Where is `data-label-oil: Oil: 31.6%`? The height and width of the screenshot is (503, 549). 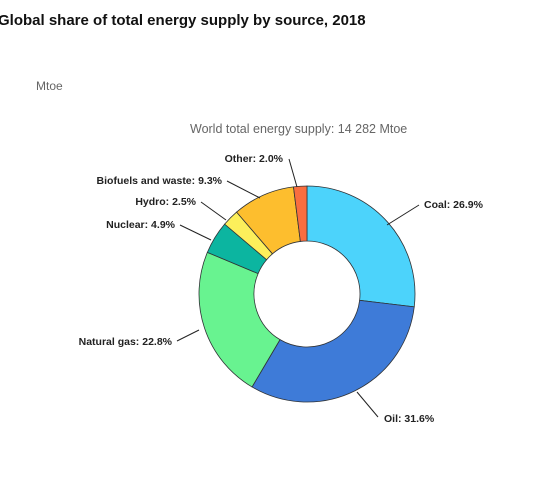 data-label-oil: Oil: 31.6% is located at coordinates (409, 419).